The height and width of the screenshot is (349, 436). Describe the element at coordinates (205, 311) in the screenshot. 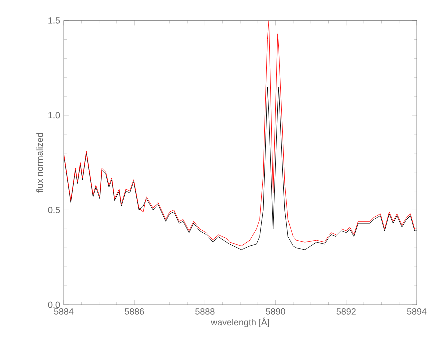

I see `x-tick-label: 5888` at that location.